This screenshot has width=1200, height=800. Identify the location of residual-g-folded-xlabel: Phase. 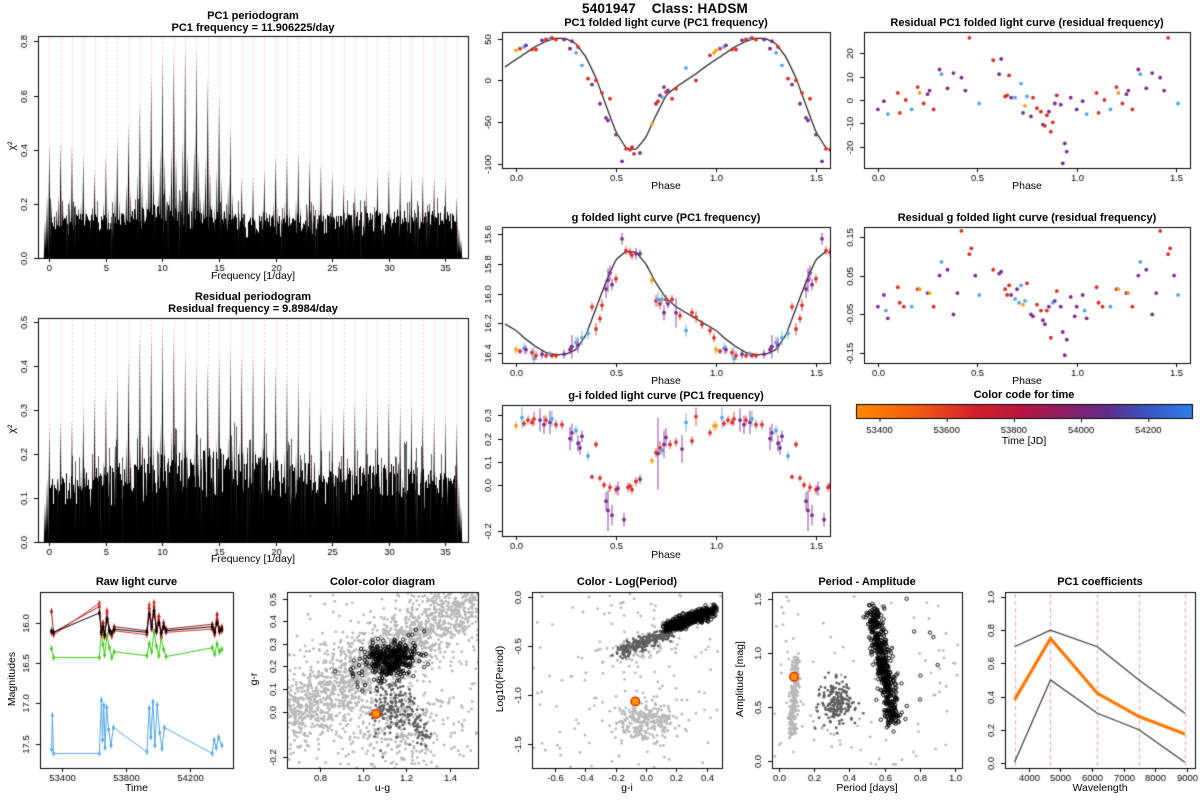
(1027, 381).